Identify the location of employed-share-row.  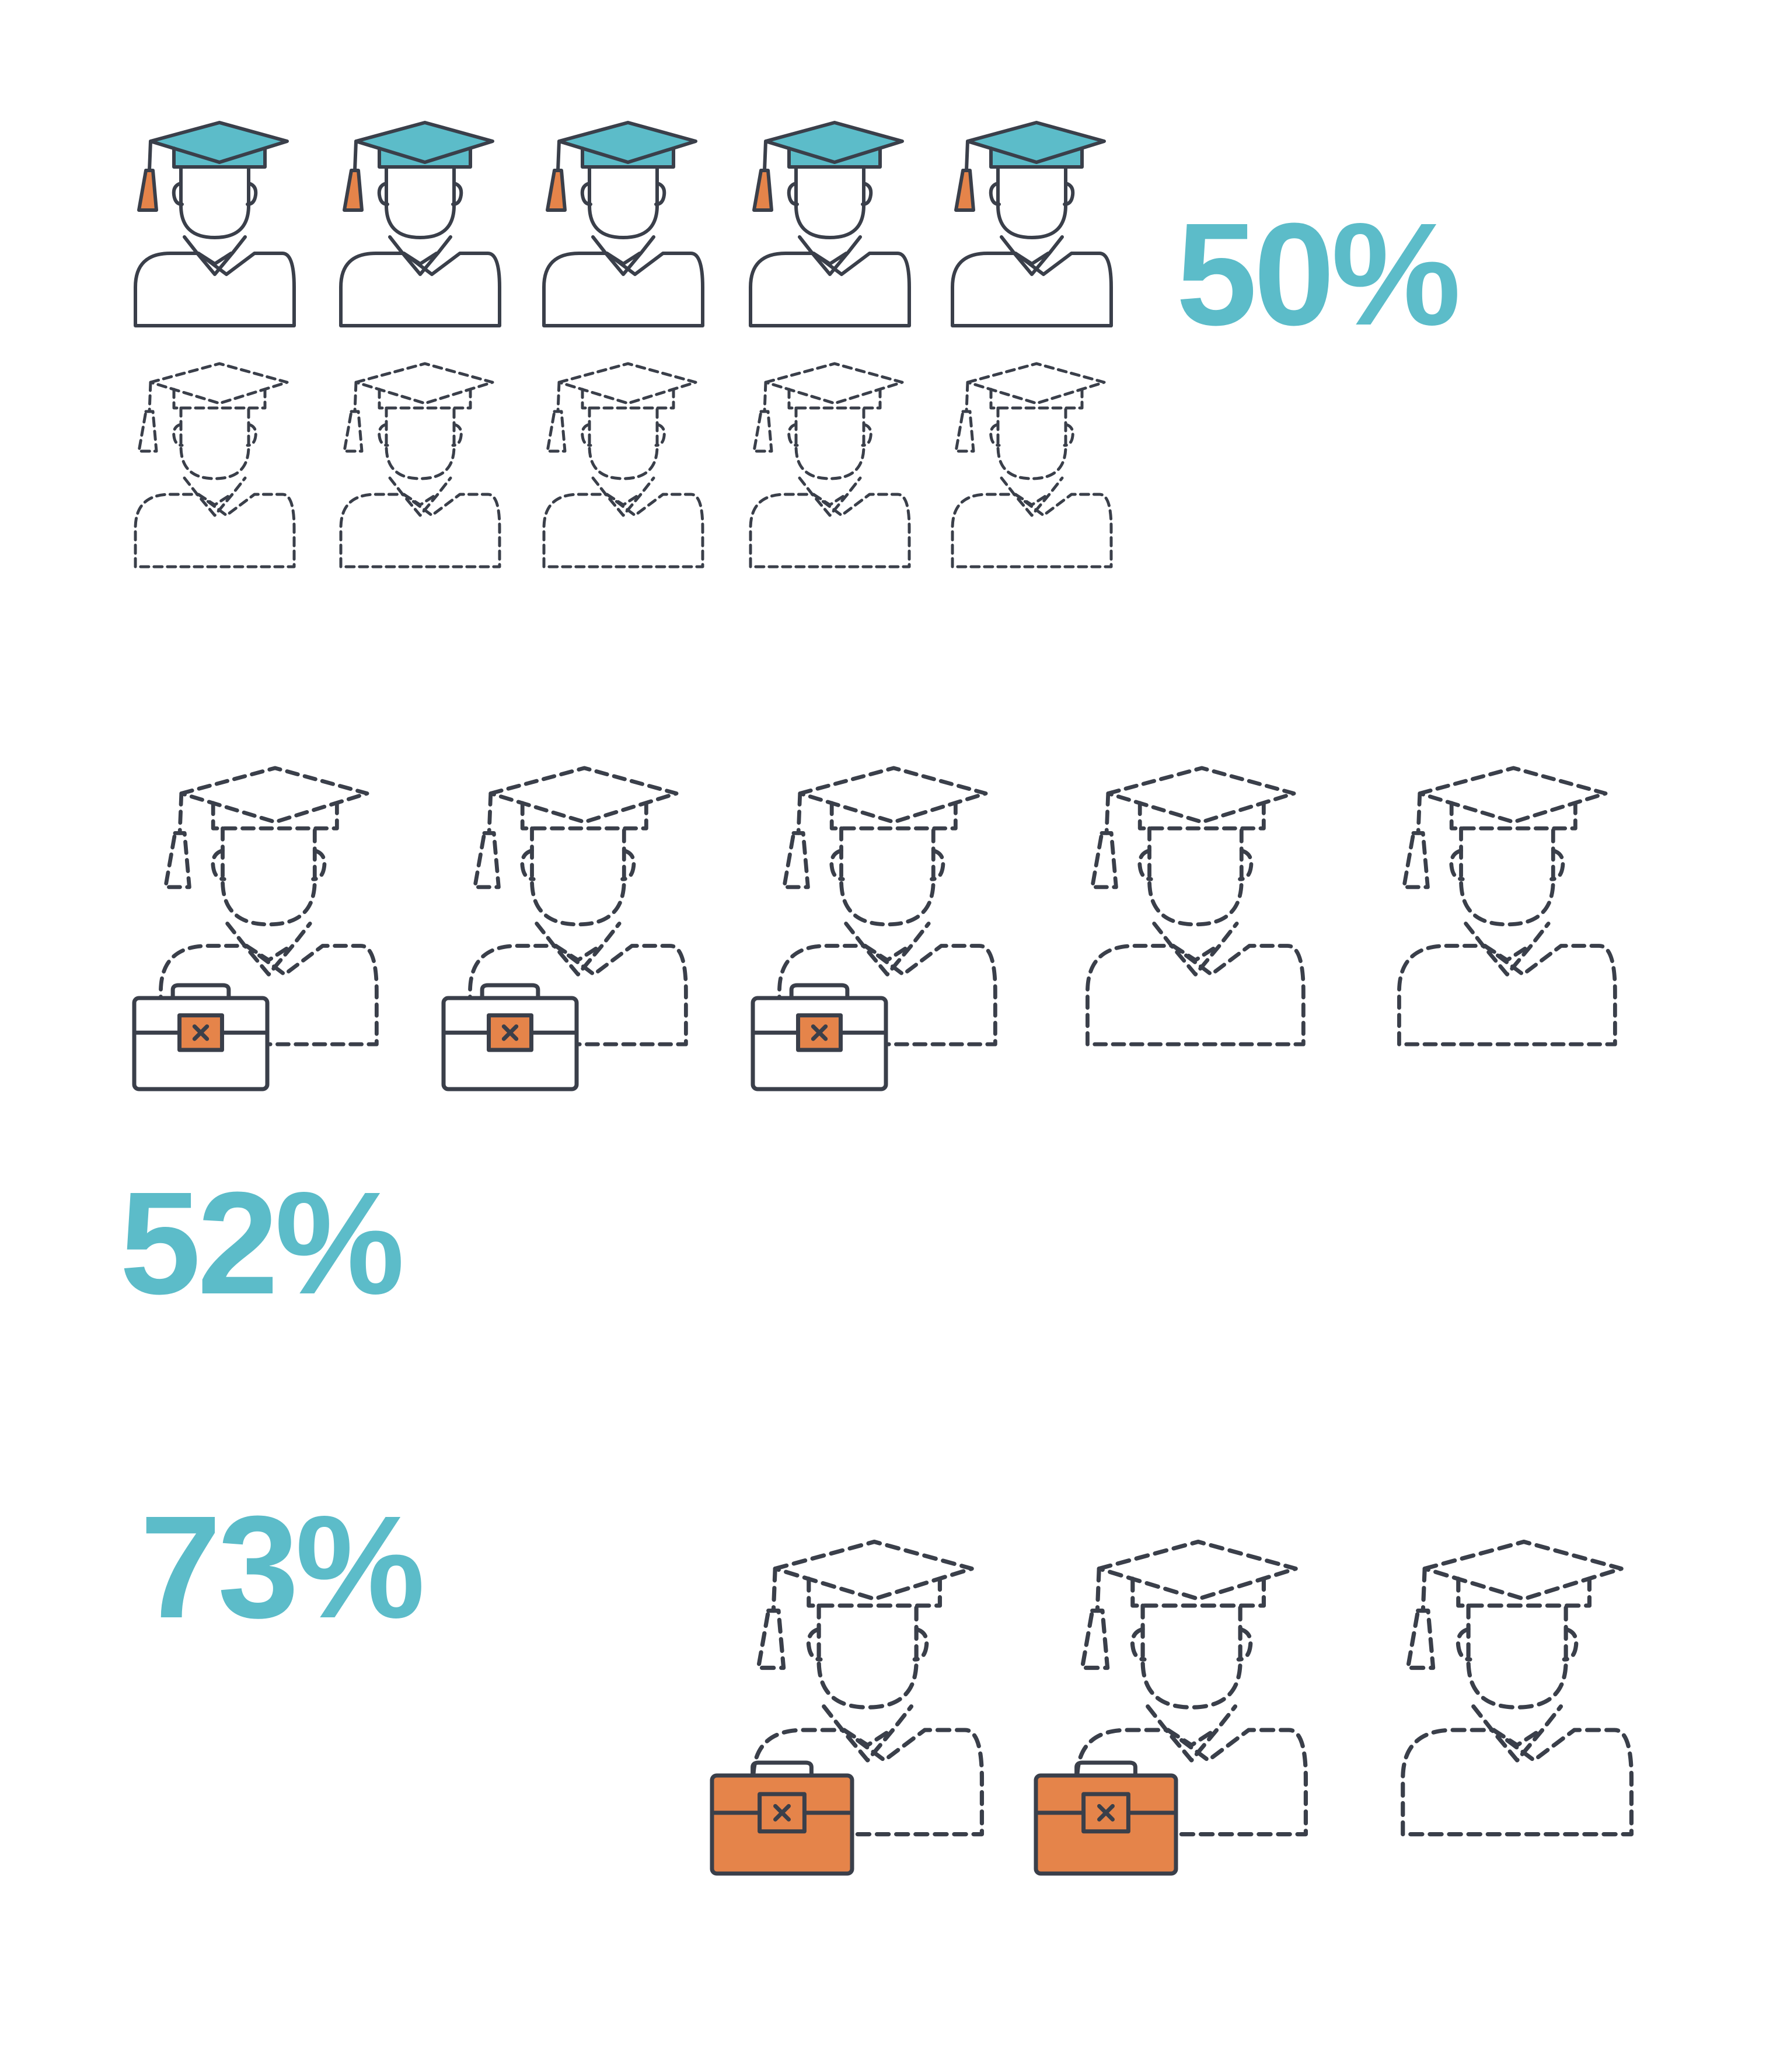
(1172, 1707).